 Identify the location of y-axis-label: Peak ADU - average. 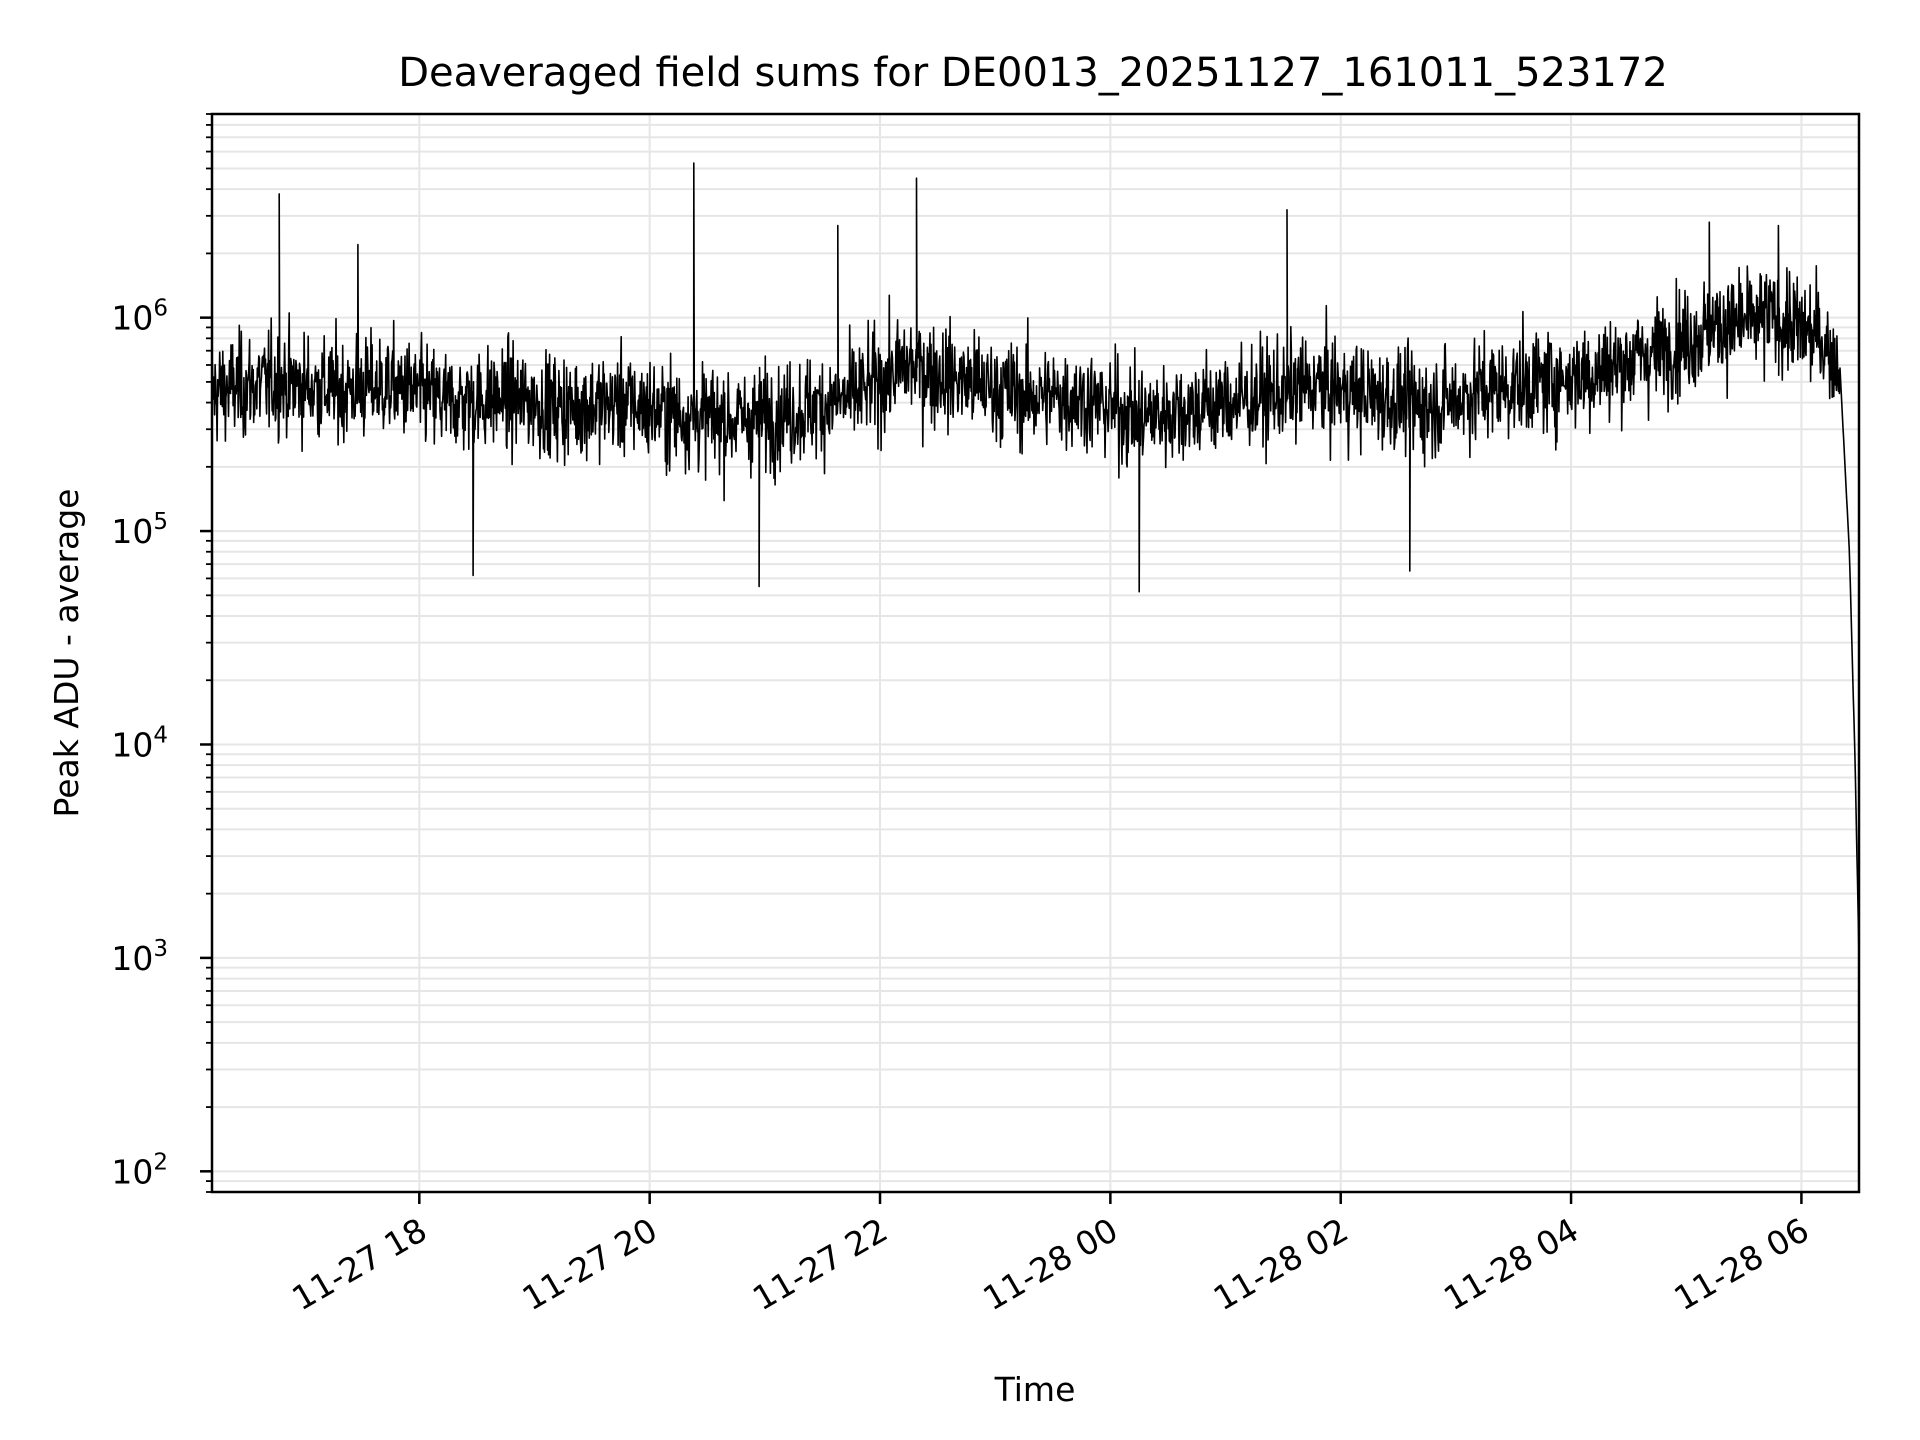
(66, 653).